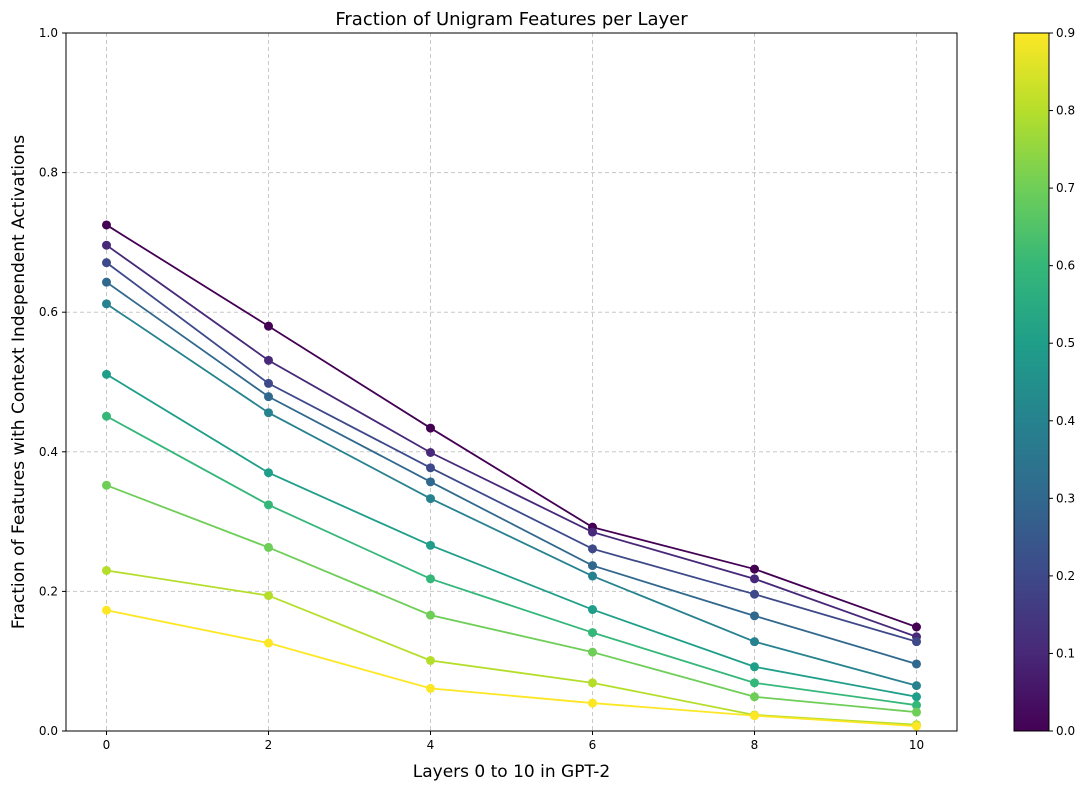 Image resolution: width=1088 pixels, height=789 pixels. I want to click on y-tick-label: 0.2, so click(48, 591).